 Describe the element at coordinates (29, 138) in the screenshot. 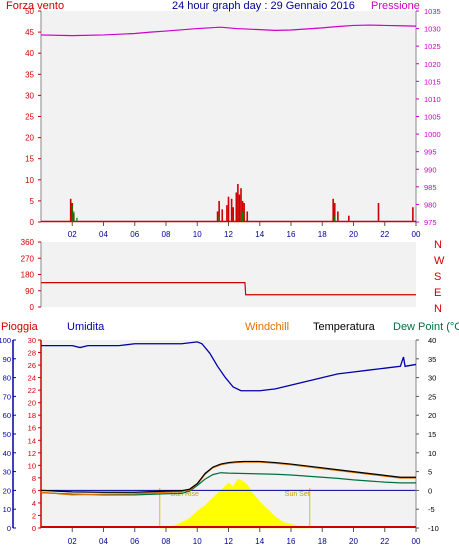

I see `wind-y-tick-label: 20` at that location.